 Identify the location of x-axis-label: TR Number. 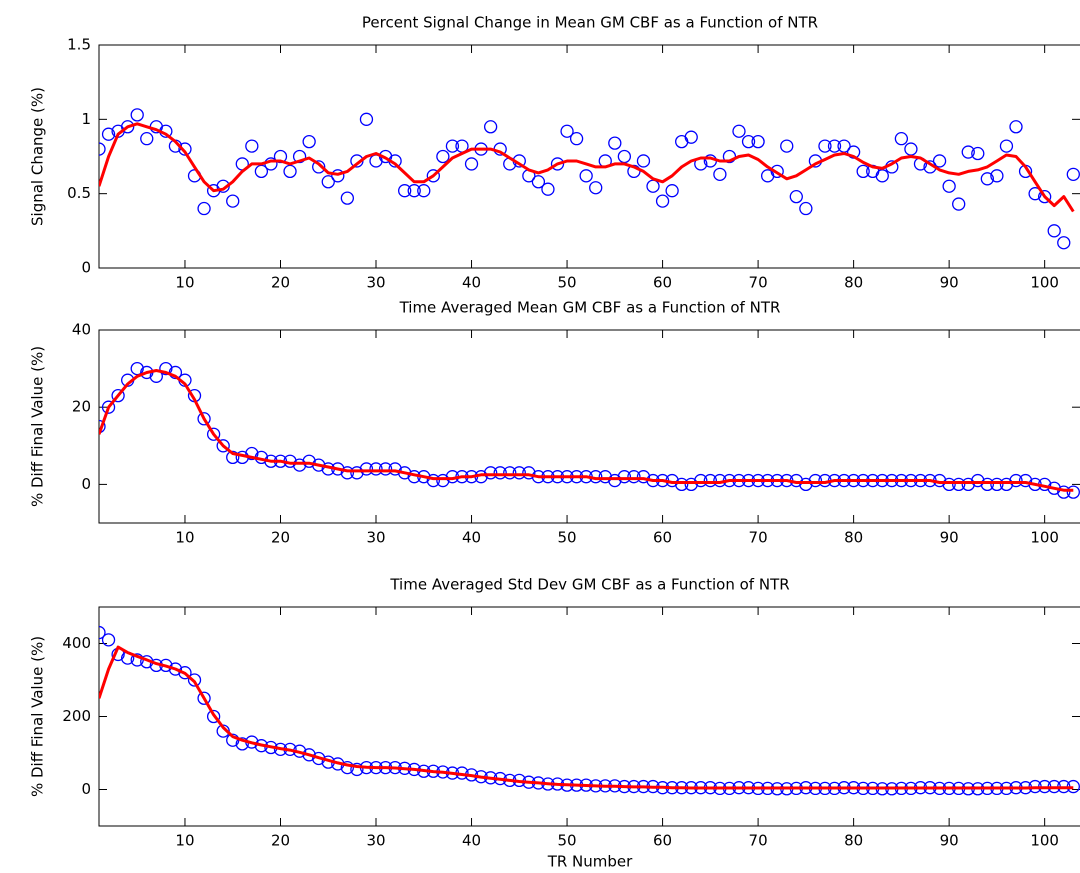
(590, 862).